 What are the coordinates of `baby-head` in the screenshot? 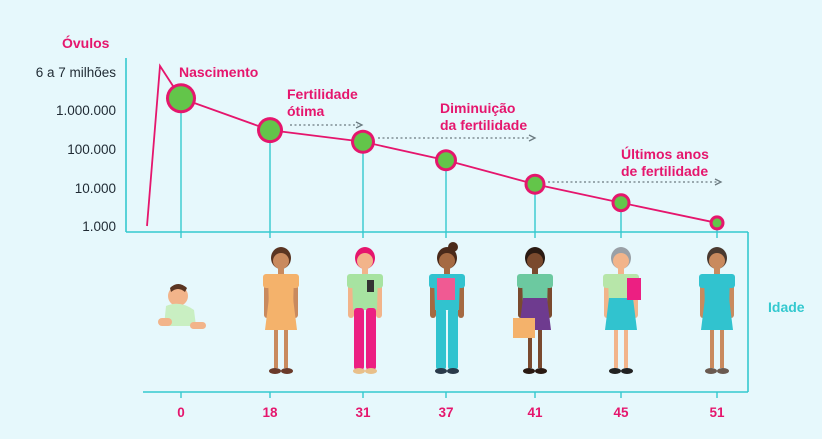 It's located at (178, 296).